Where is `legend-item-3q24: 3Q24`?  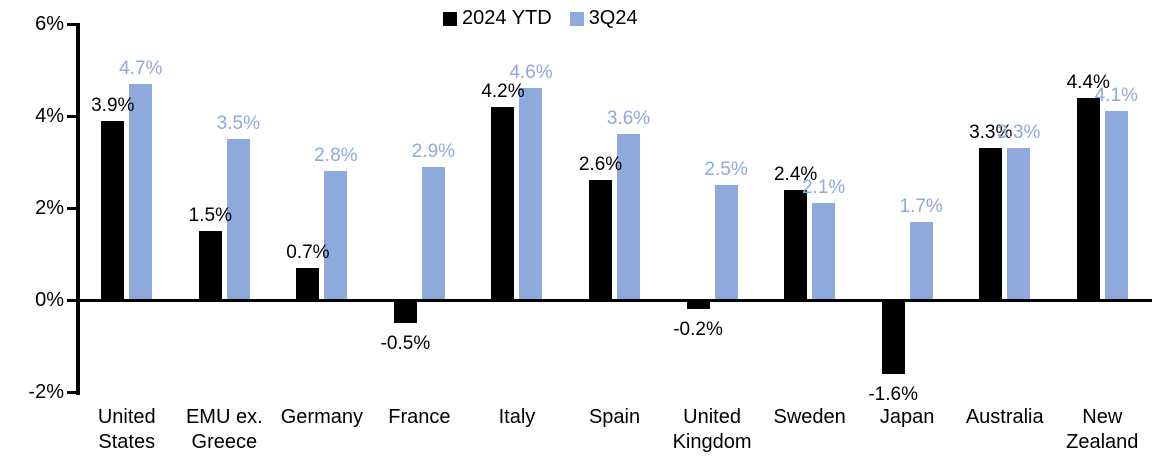
legend-item-3q24: 3Q24 is located at coordinates (603, 18).